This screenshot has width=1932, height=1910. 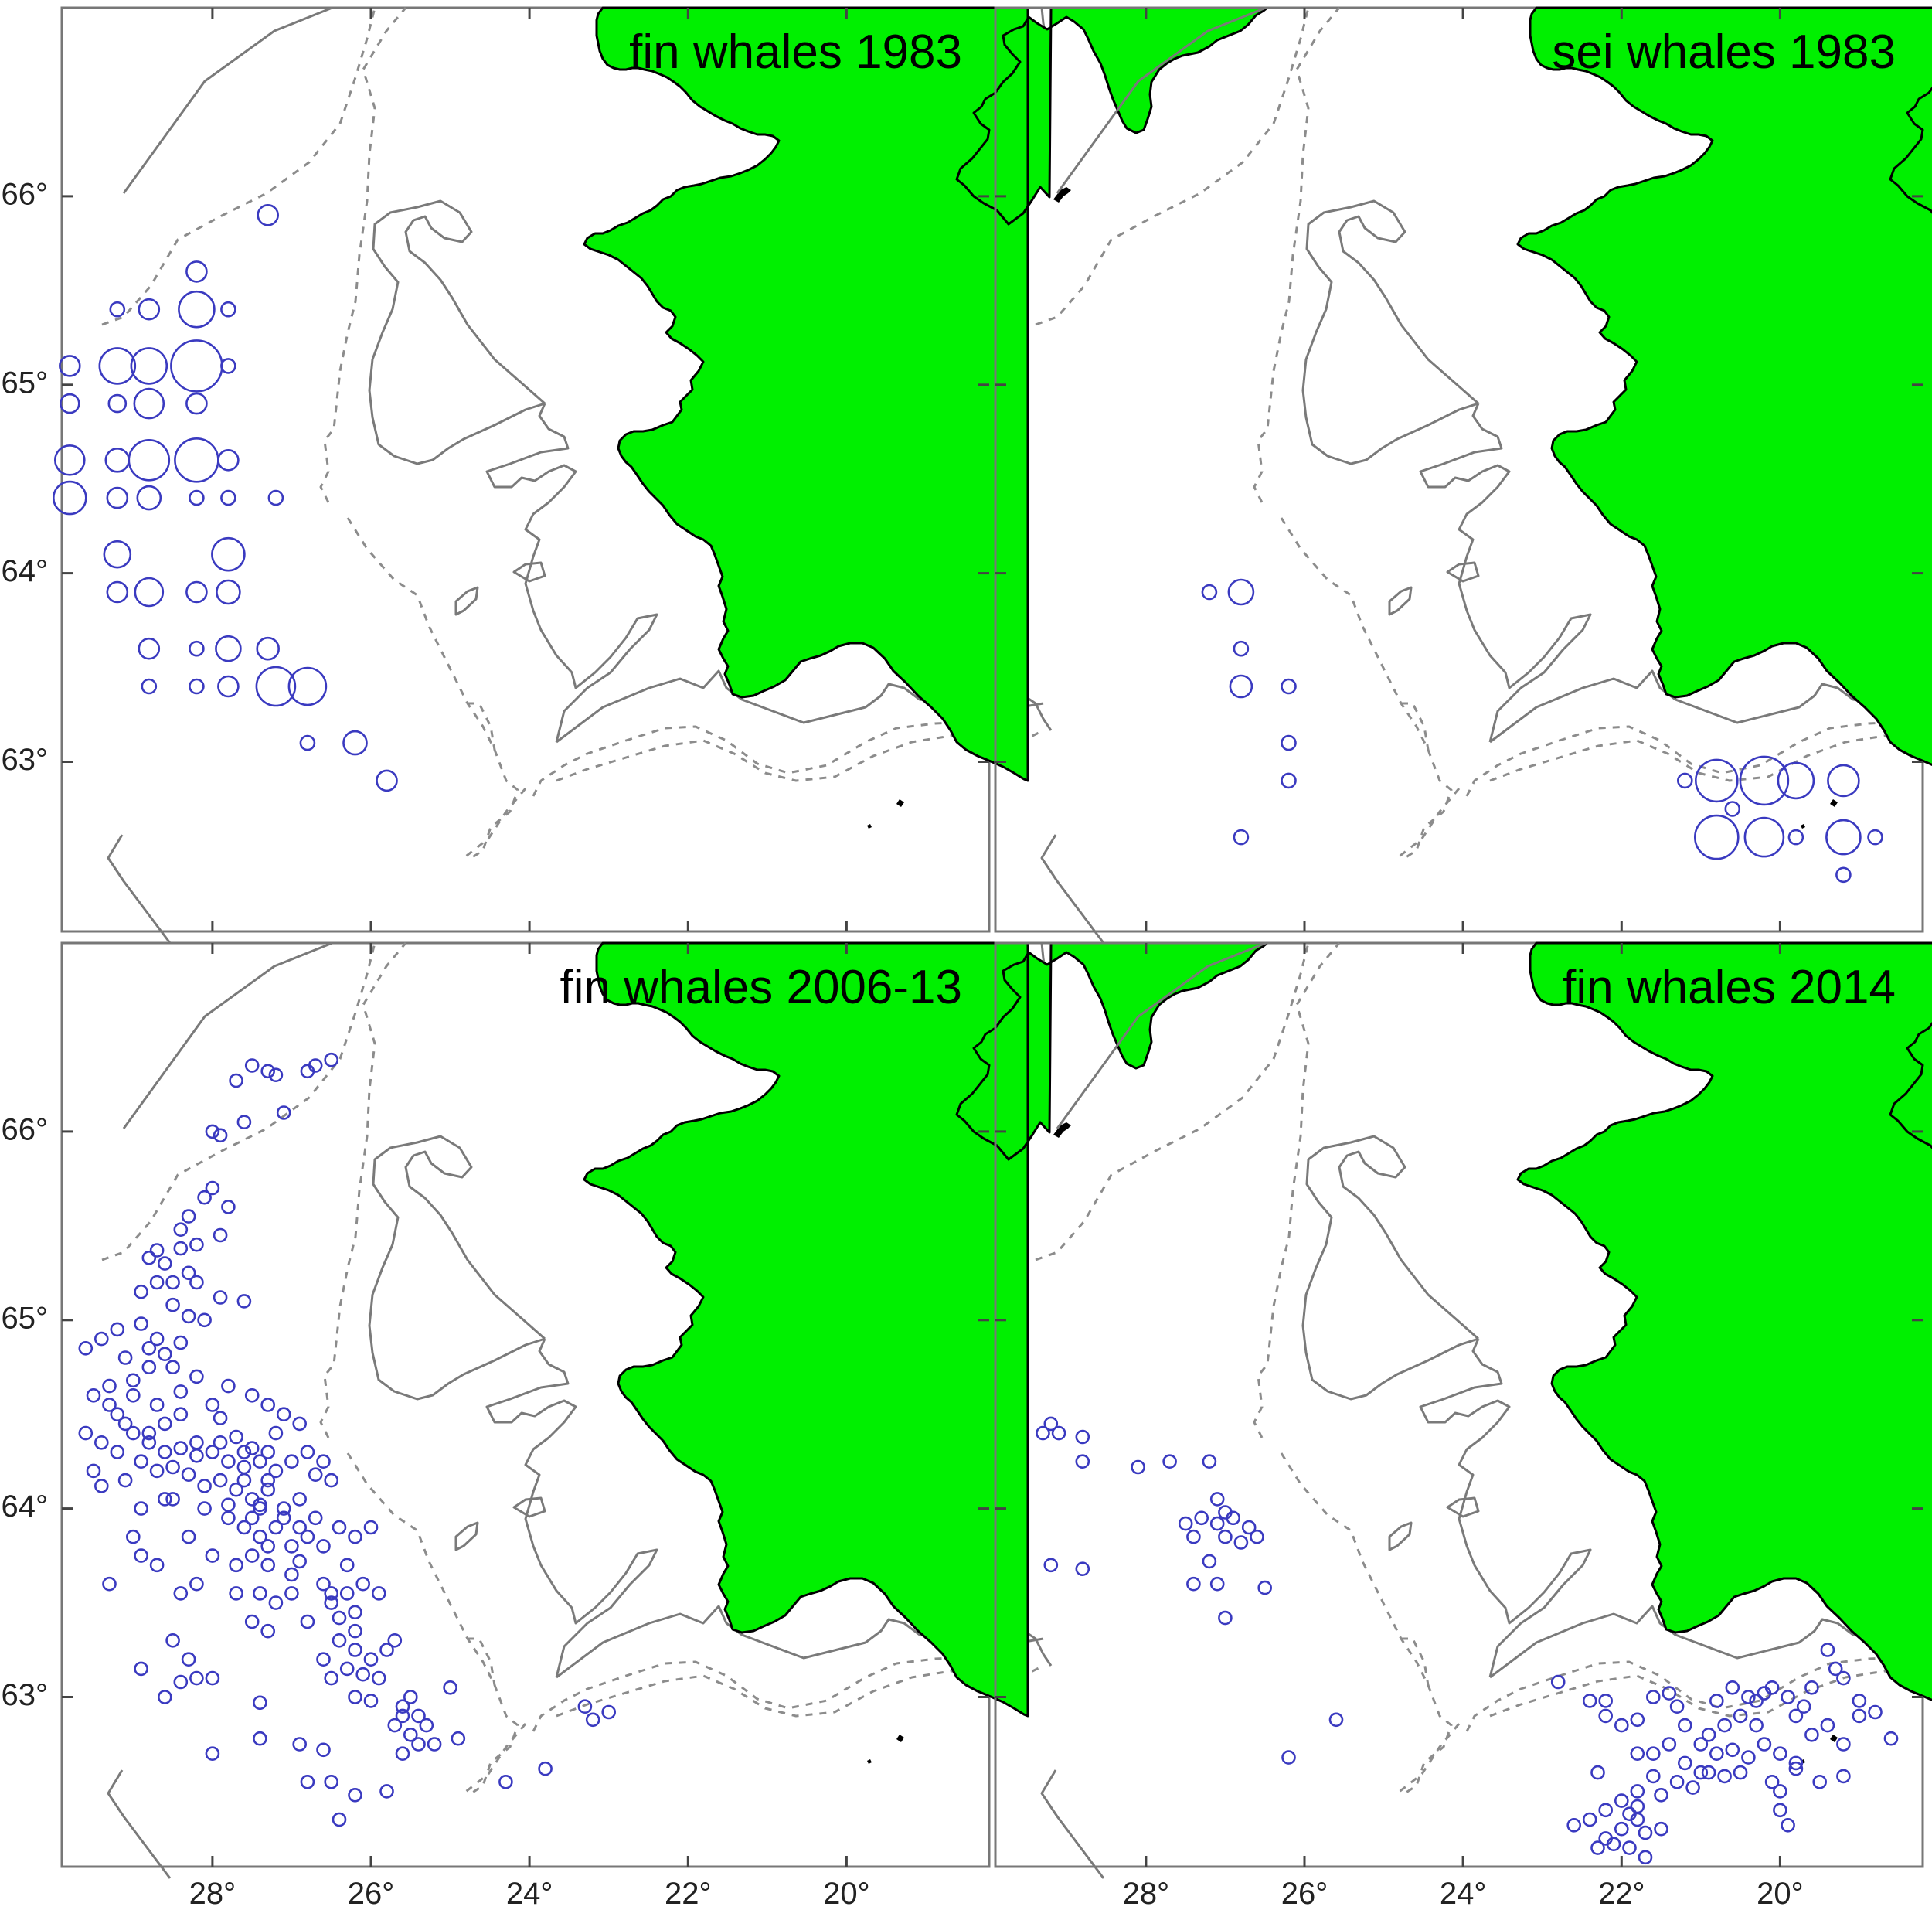 What do you see at coordinates (1468, 1641) in the screenshot?
I see `whale-sightings` at bounding box center [1468, 1641].